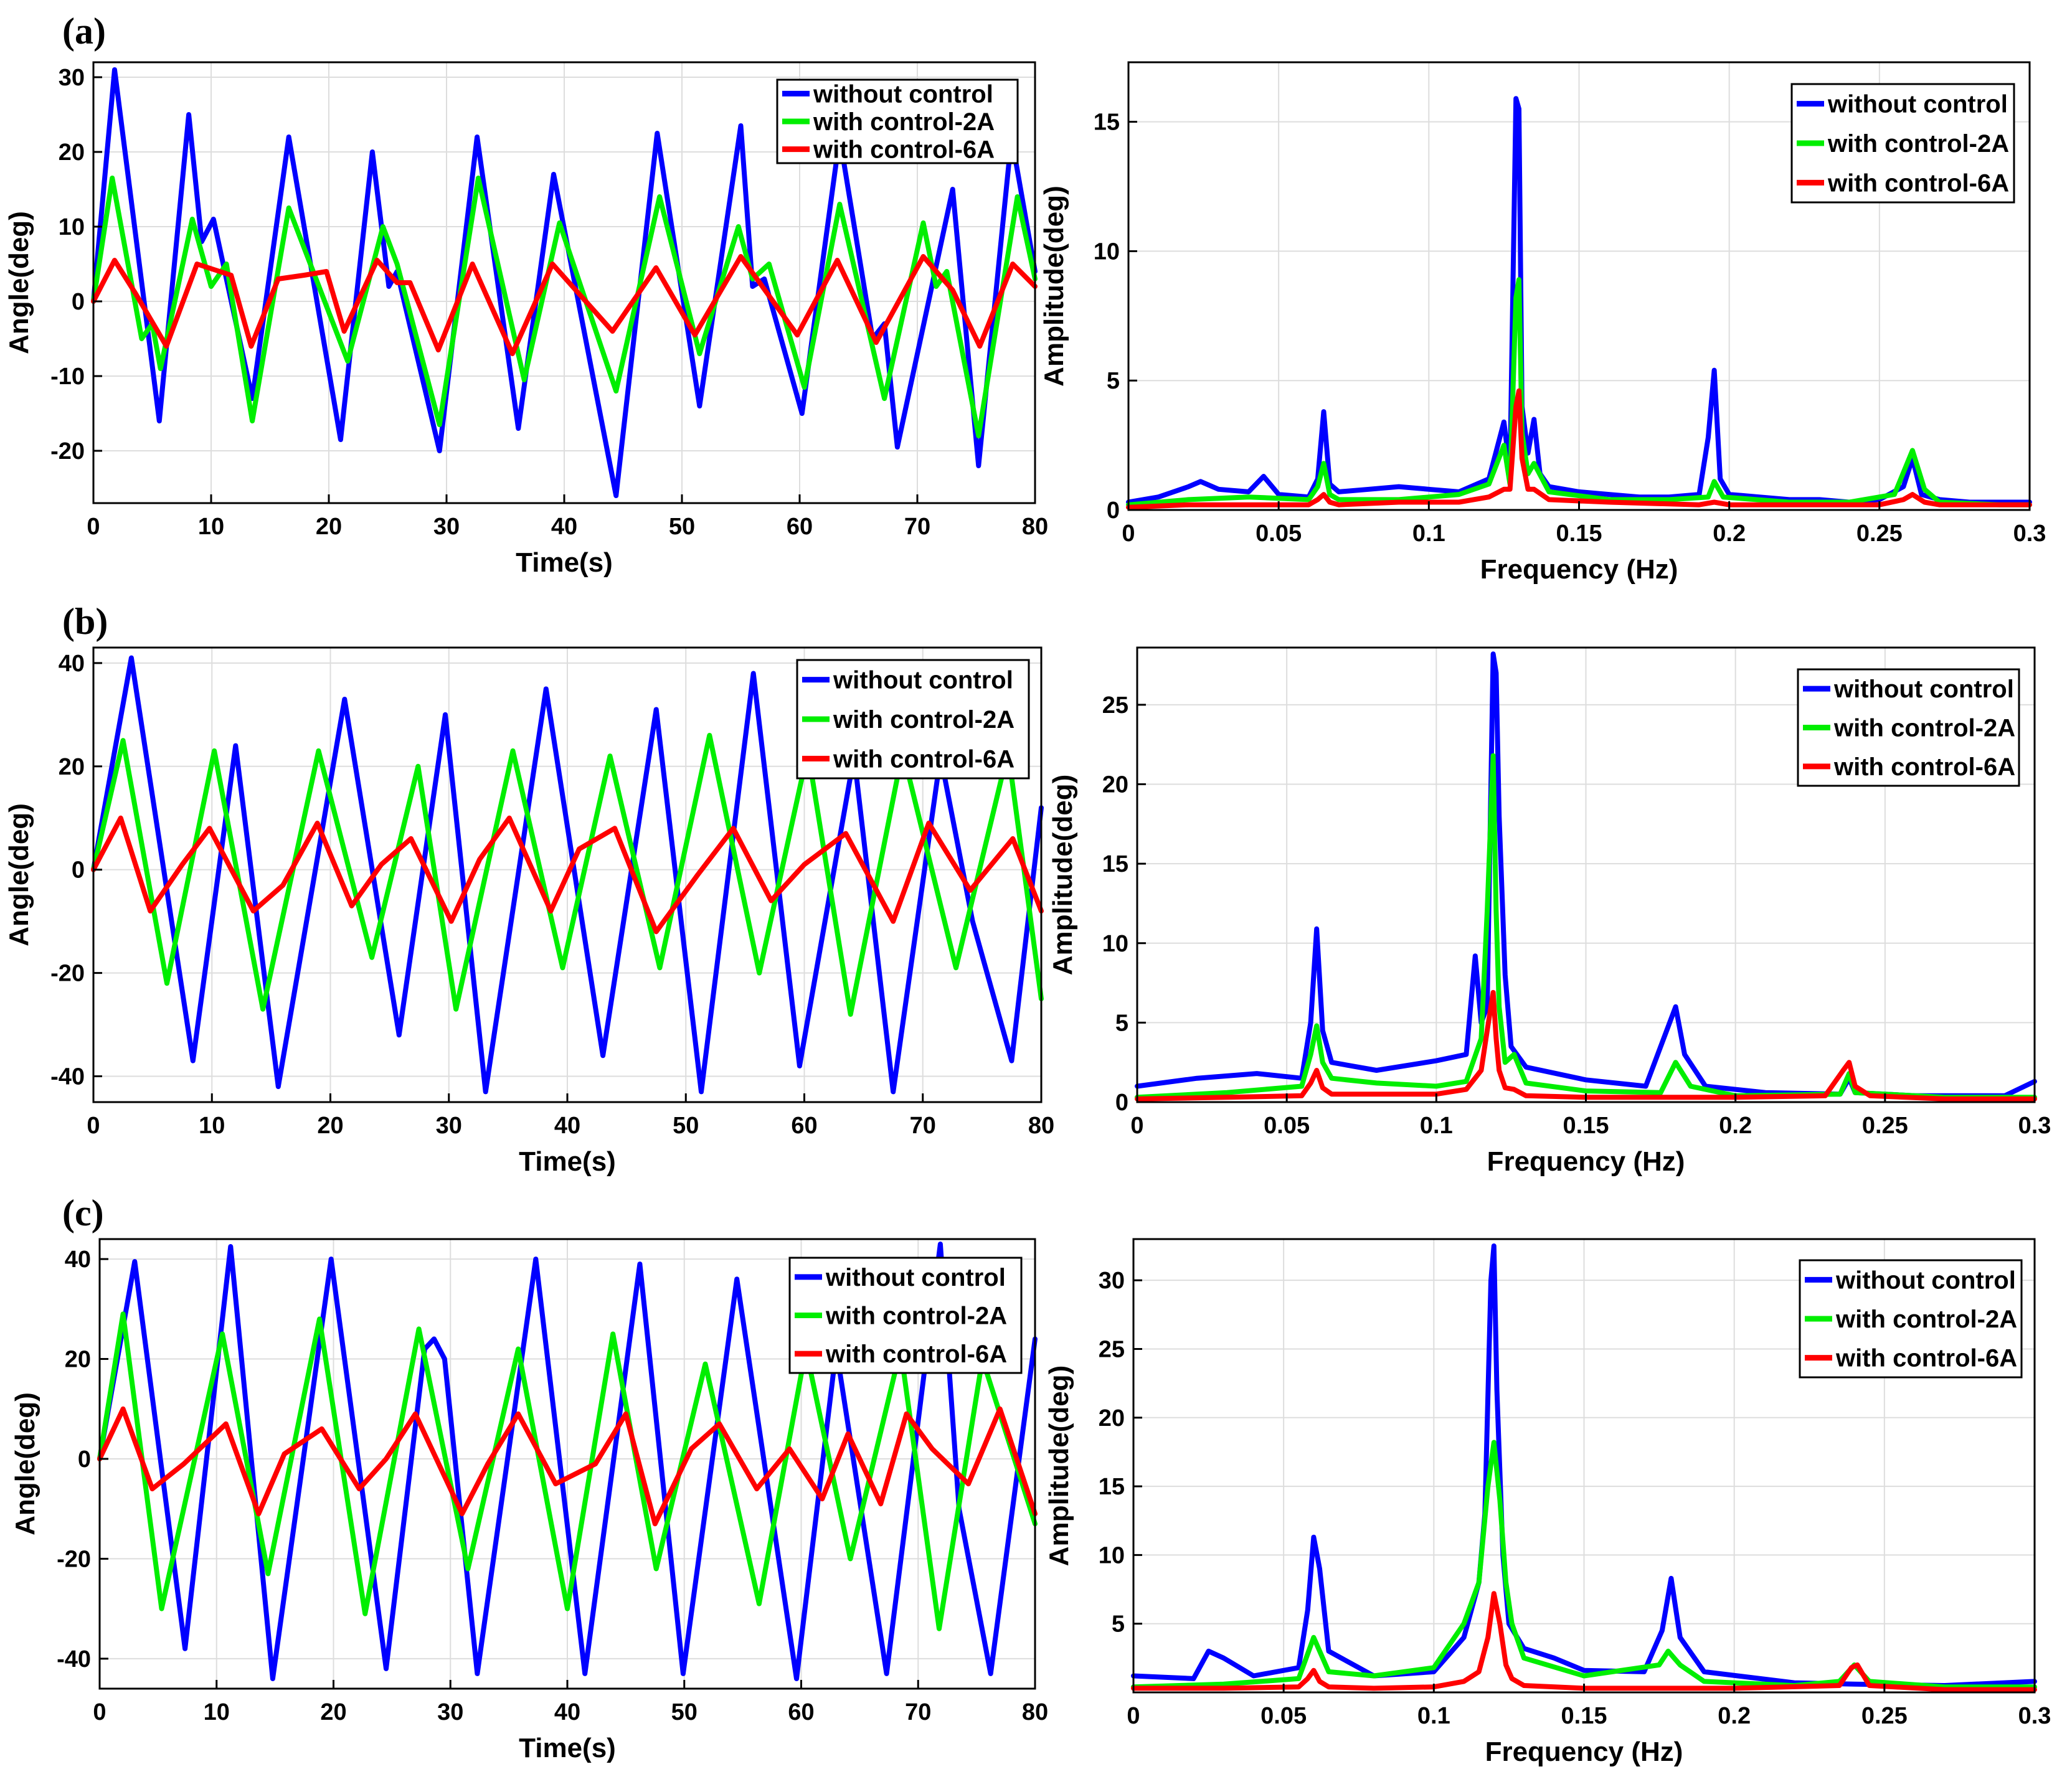 Image resolution: width=2062 pixels, height=1792 pixels. Describe the element at coordinates (84, 31) in the screenshot. I see `panel-label: (a)` at that location.